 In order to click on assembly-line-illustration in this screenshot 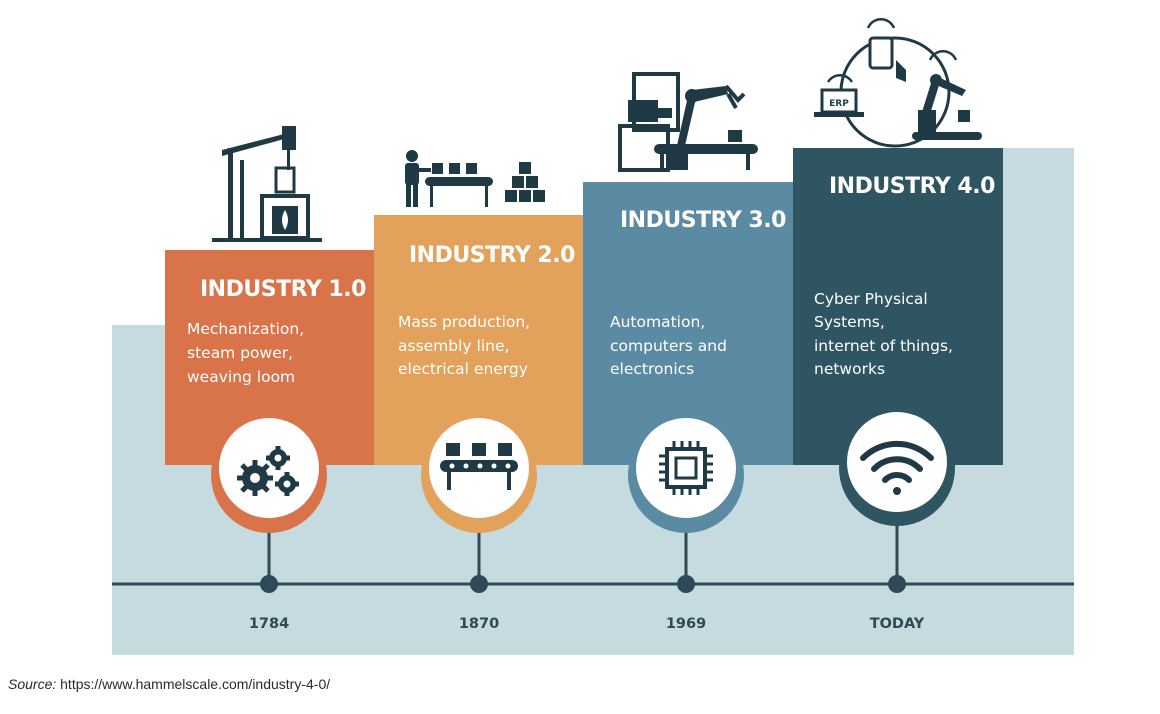, I will do `click(475, 178)`.